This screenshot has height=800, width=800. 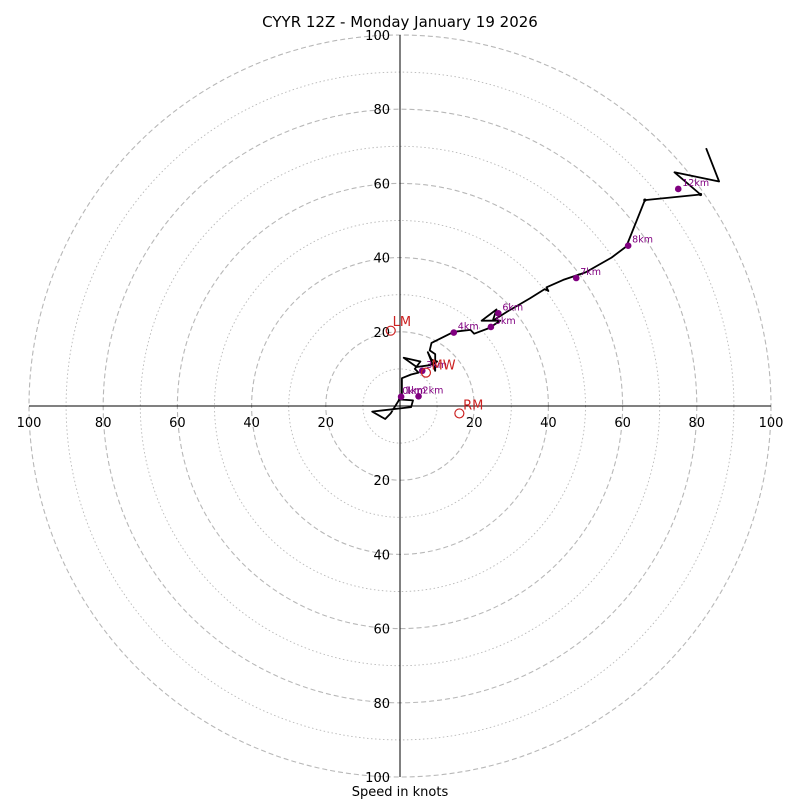 I want to click on tick-label-up: 80, so click(x=381, y=110).